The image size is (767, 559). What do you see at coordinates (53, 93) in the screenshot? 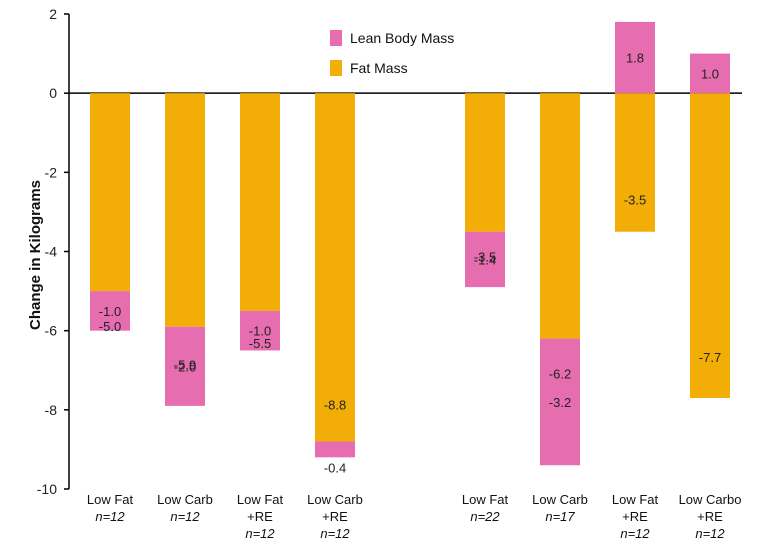
I see `y-tick-label: 0` at bounding box center [53, 93].